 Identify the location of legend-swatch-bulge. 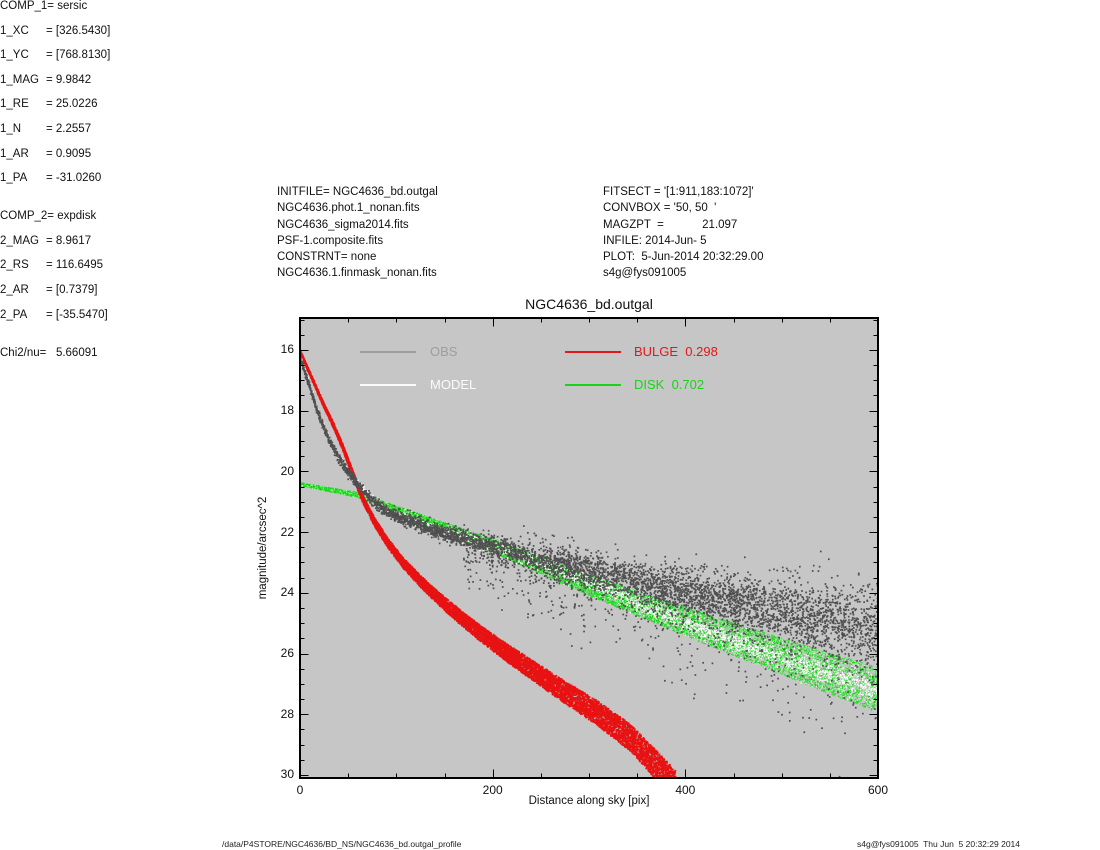
(593, 352).